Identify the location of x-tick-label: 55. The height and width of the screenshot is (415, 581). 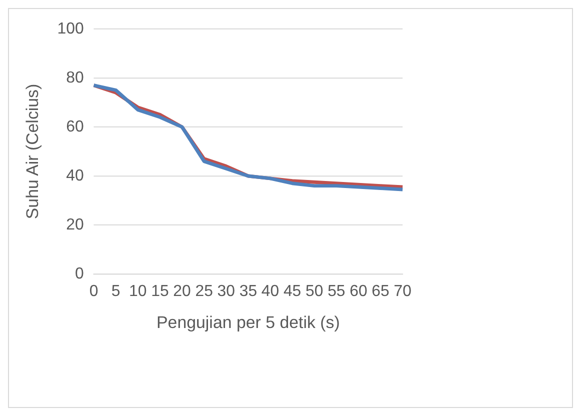
(337, 291).